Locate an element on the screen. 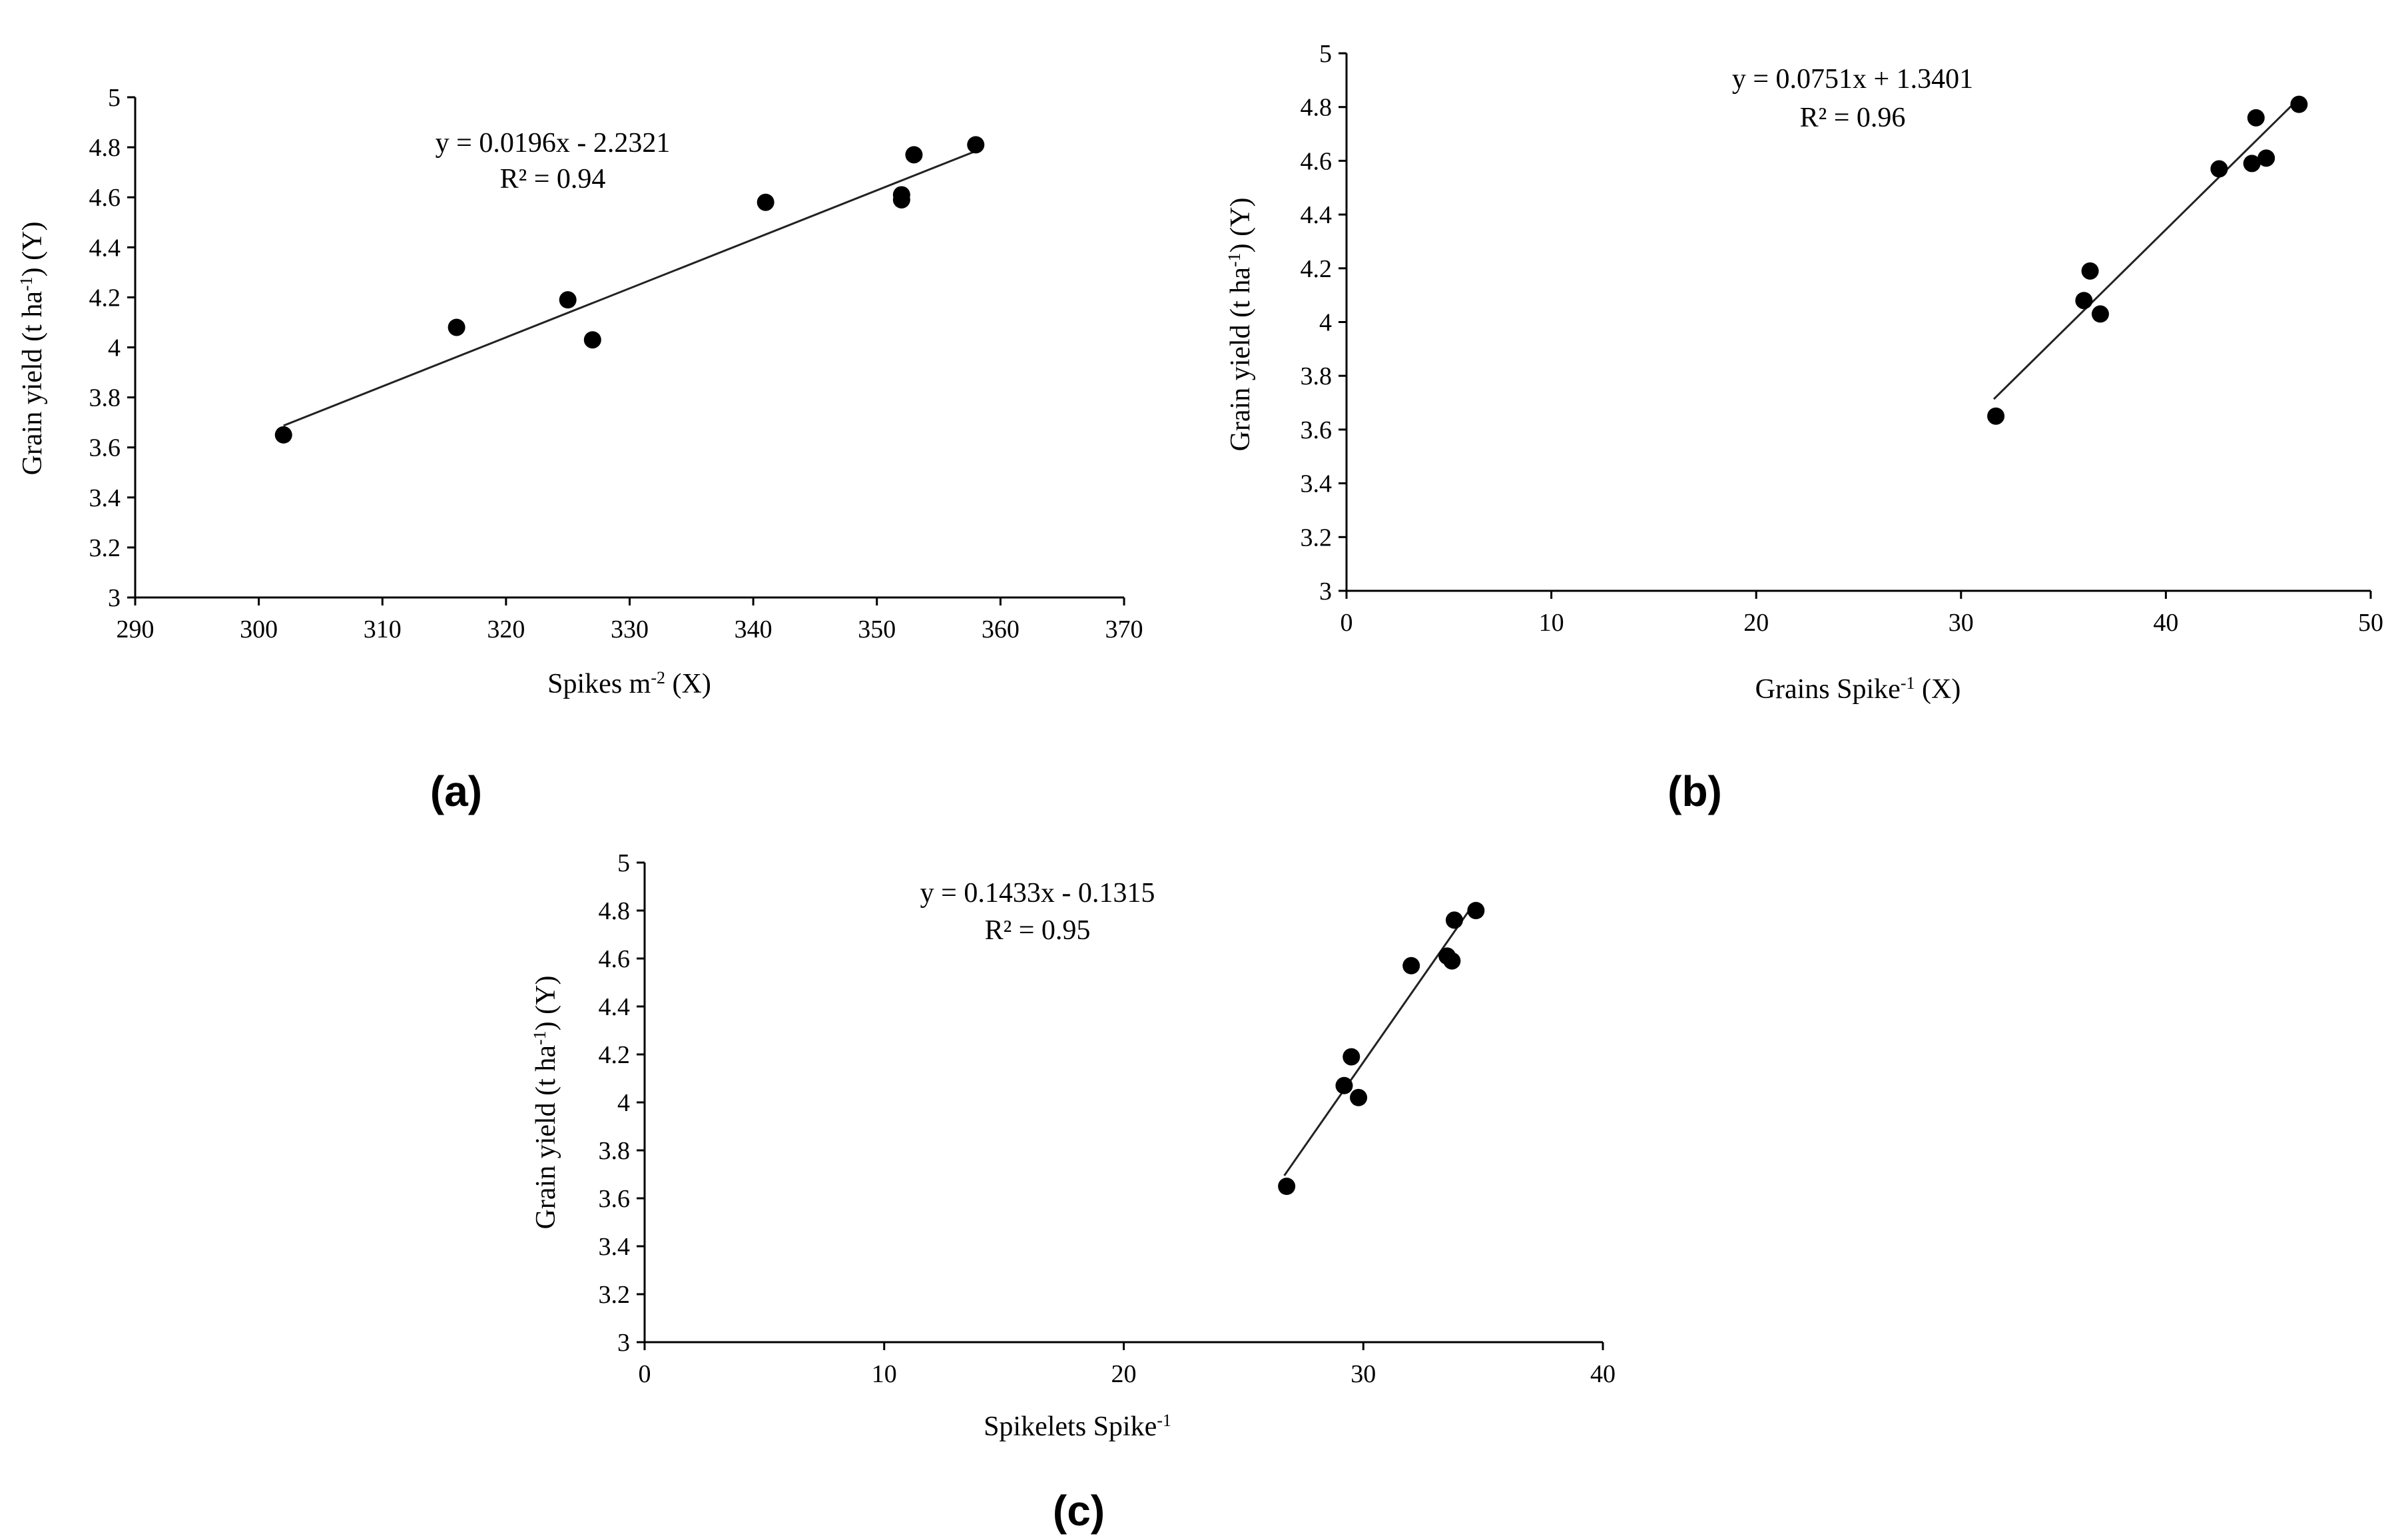 The width and height of the screenshot is (2408, 1538). r-squared-label: R² = 0.96 is located at coordinates (1853, 118).